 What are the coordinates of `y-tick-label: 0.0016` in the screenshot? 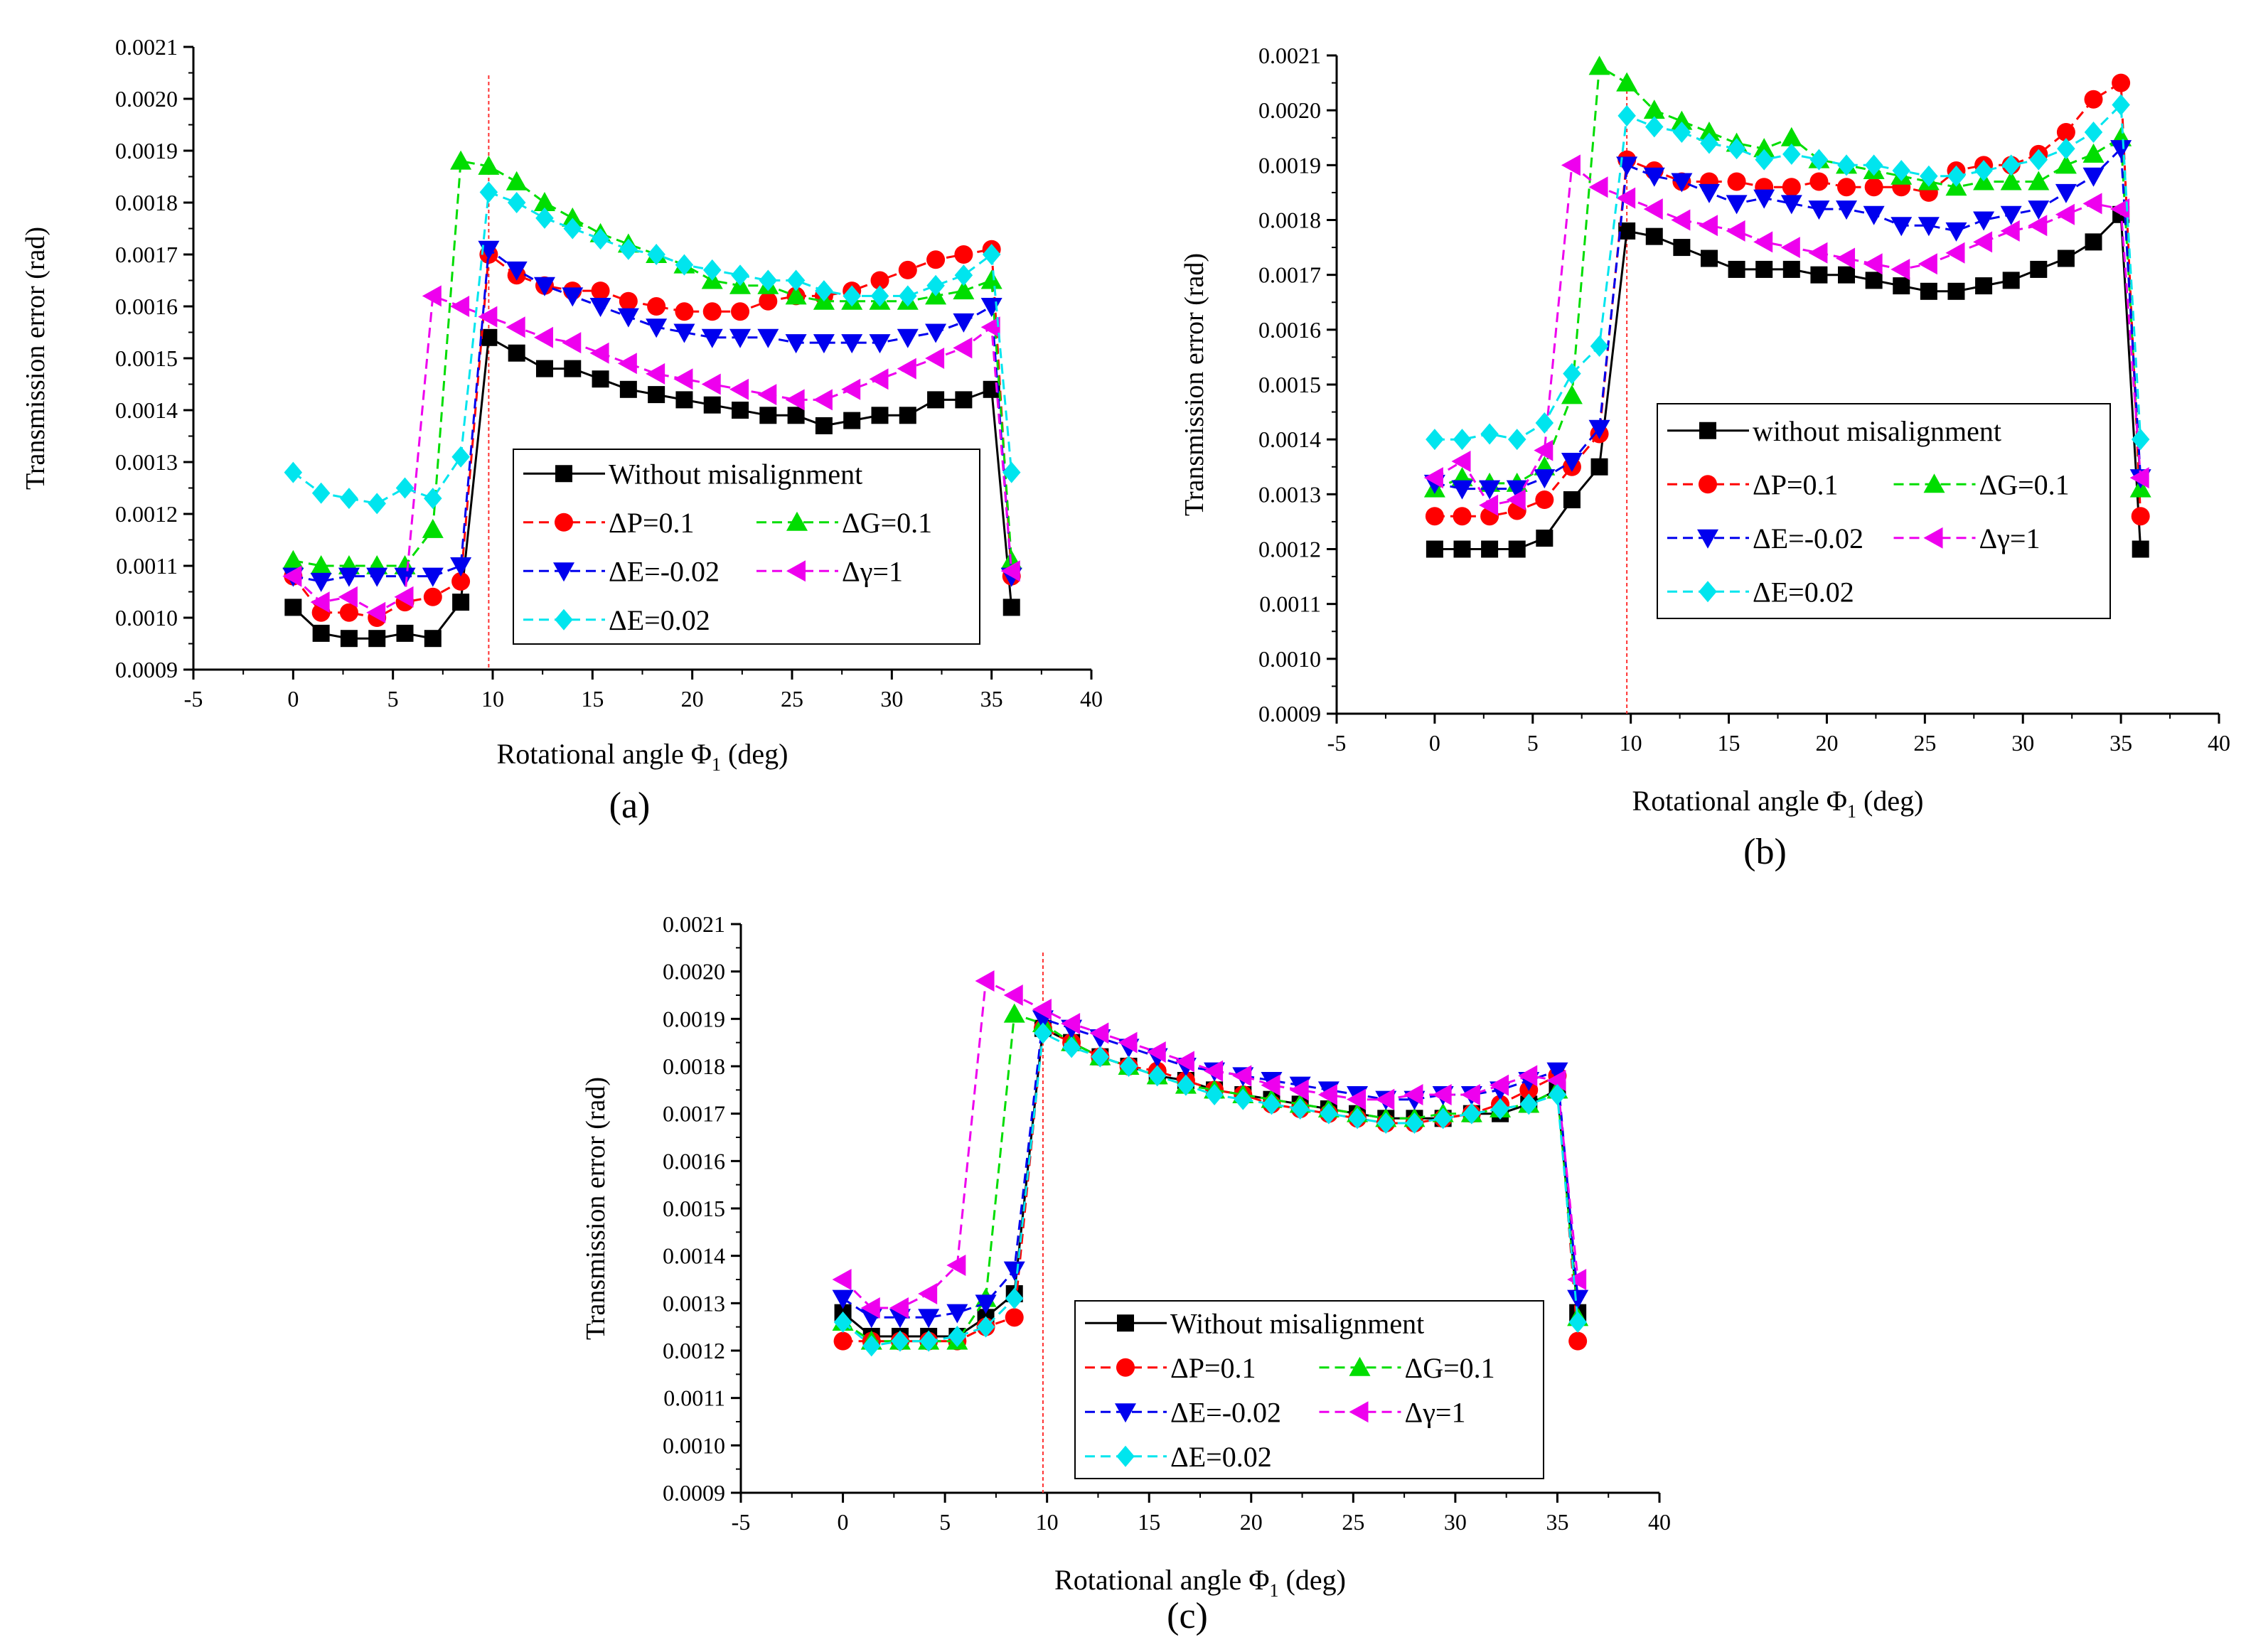 It's located at (694, 1161).